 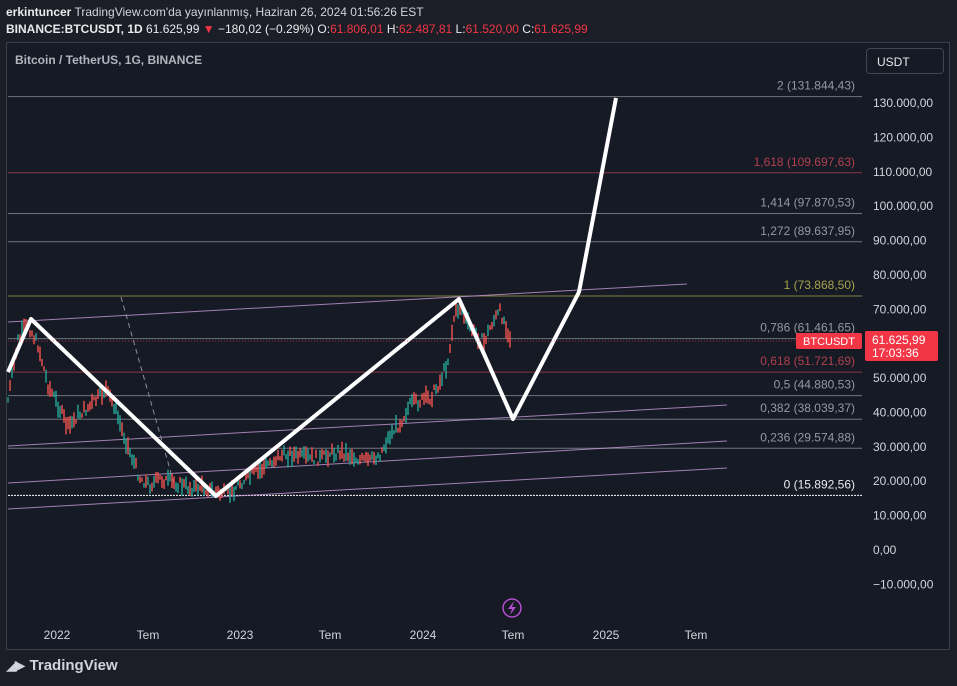 I want to click on fib-label-3: 1,272 (89.637,95), so click(x=807, y=231).